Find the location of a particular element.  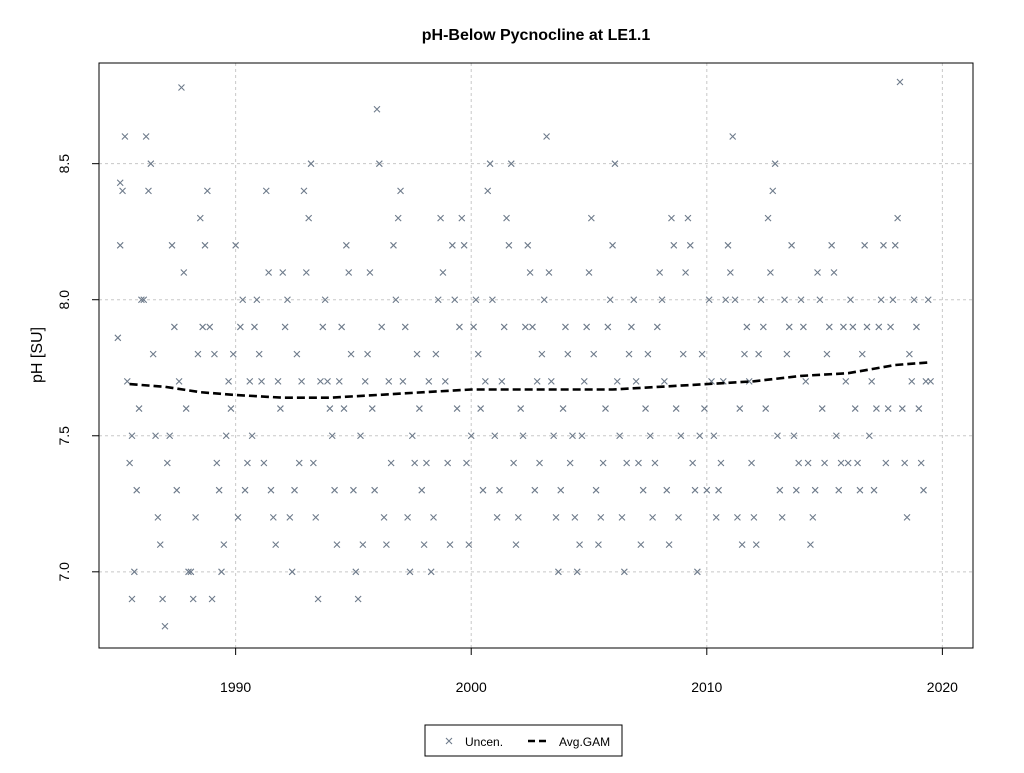

x-axis: 1990 2000 2010 2020 is located at coordinates (589, 671).